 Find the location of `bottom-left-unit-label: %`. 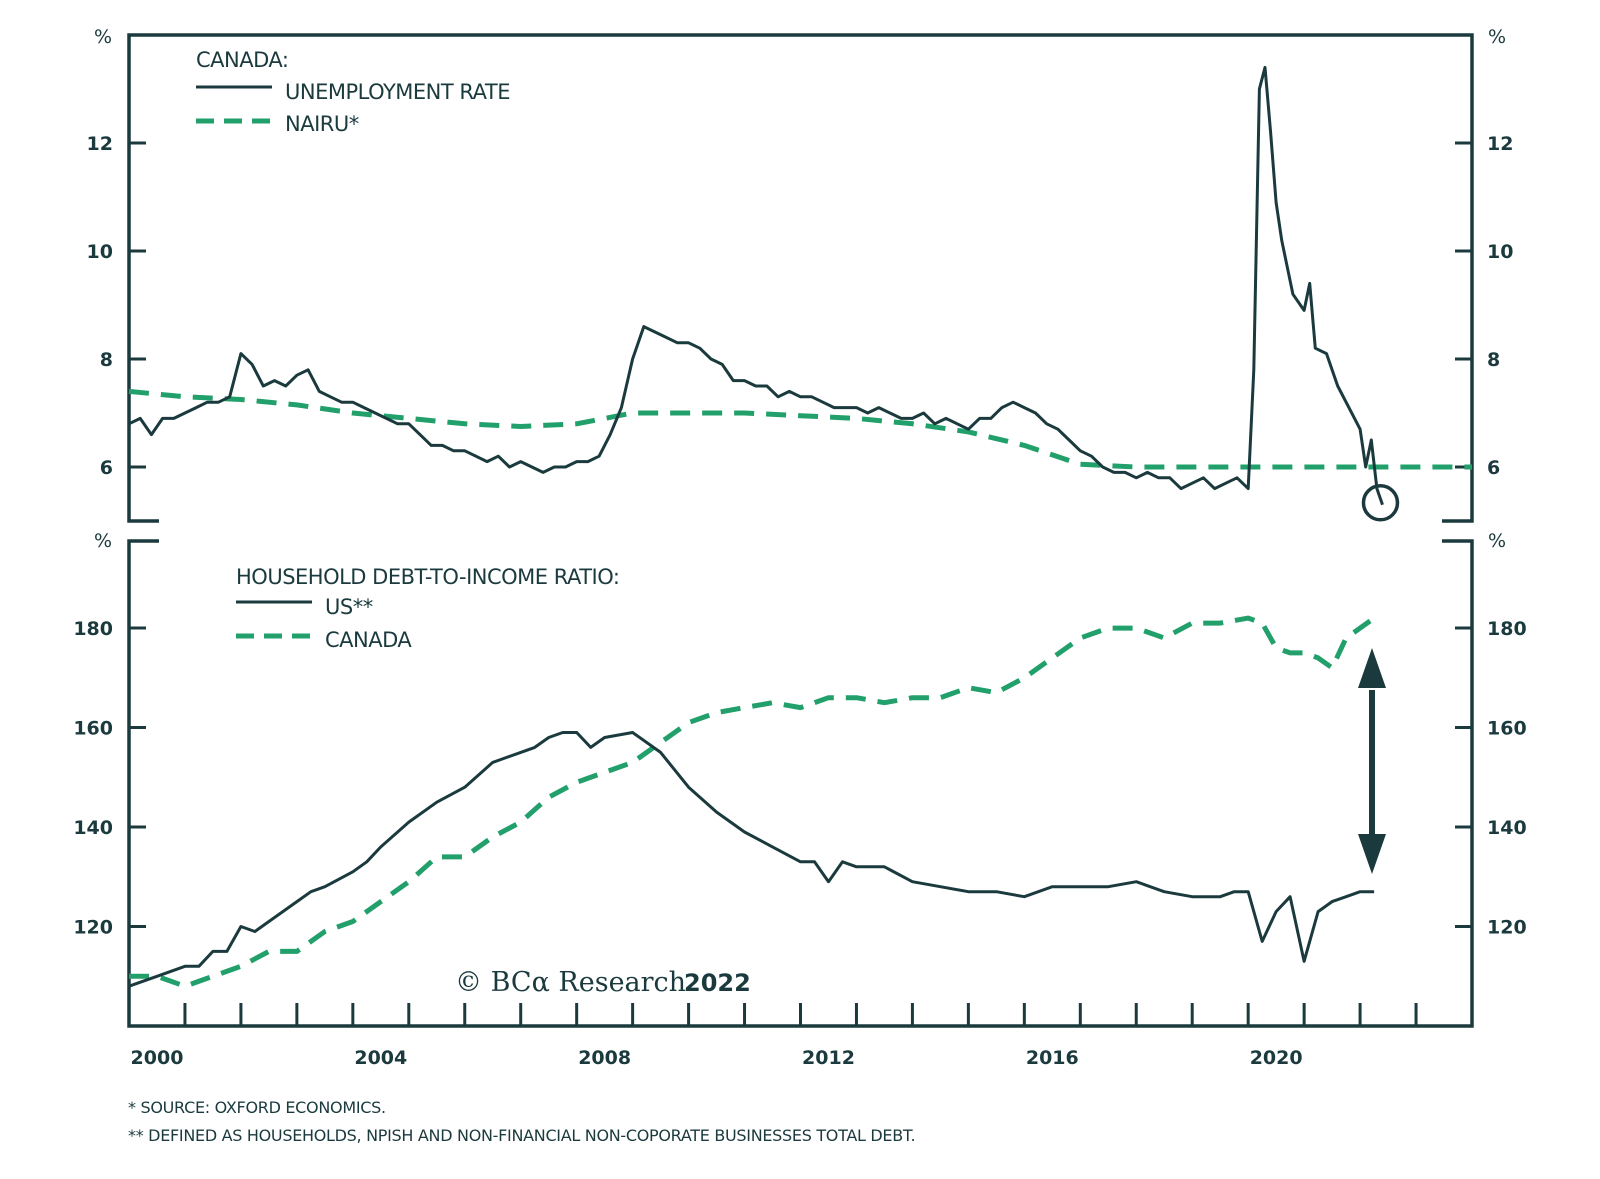

bottom-left-unit-label: % is located at coordinates (103, 541).